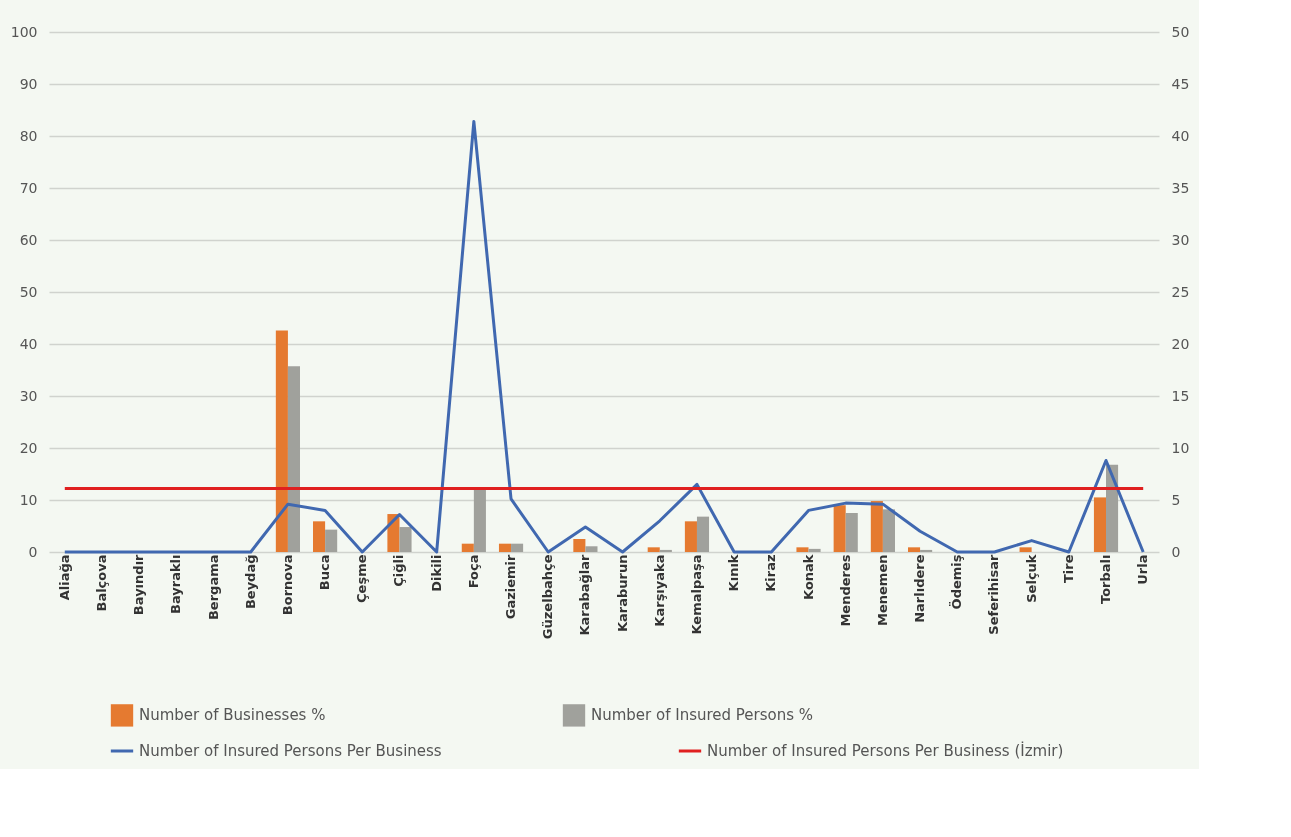 Image resolution: width=1291 pixels, height=837 pixels. I want to click on y-tick-label: 50, so click(28, 291).